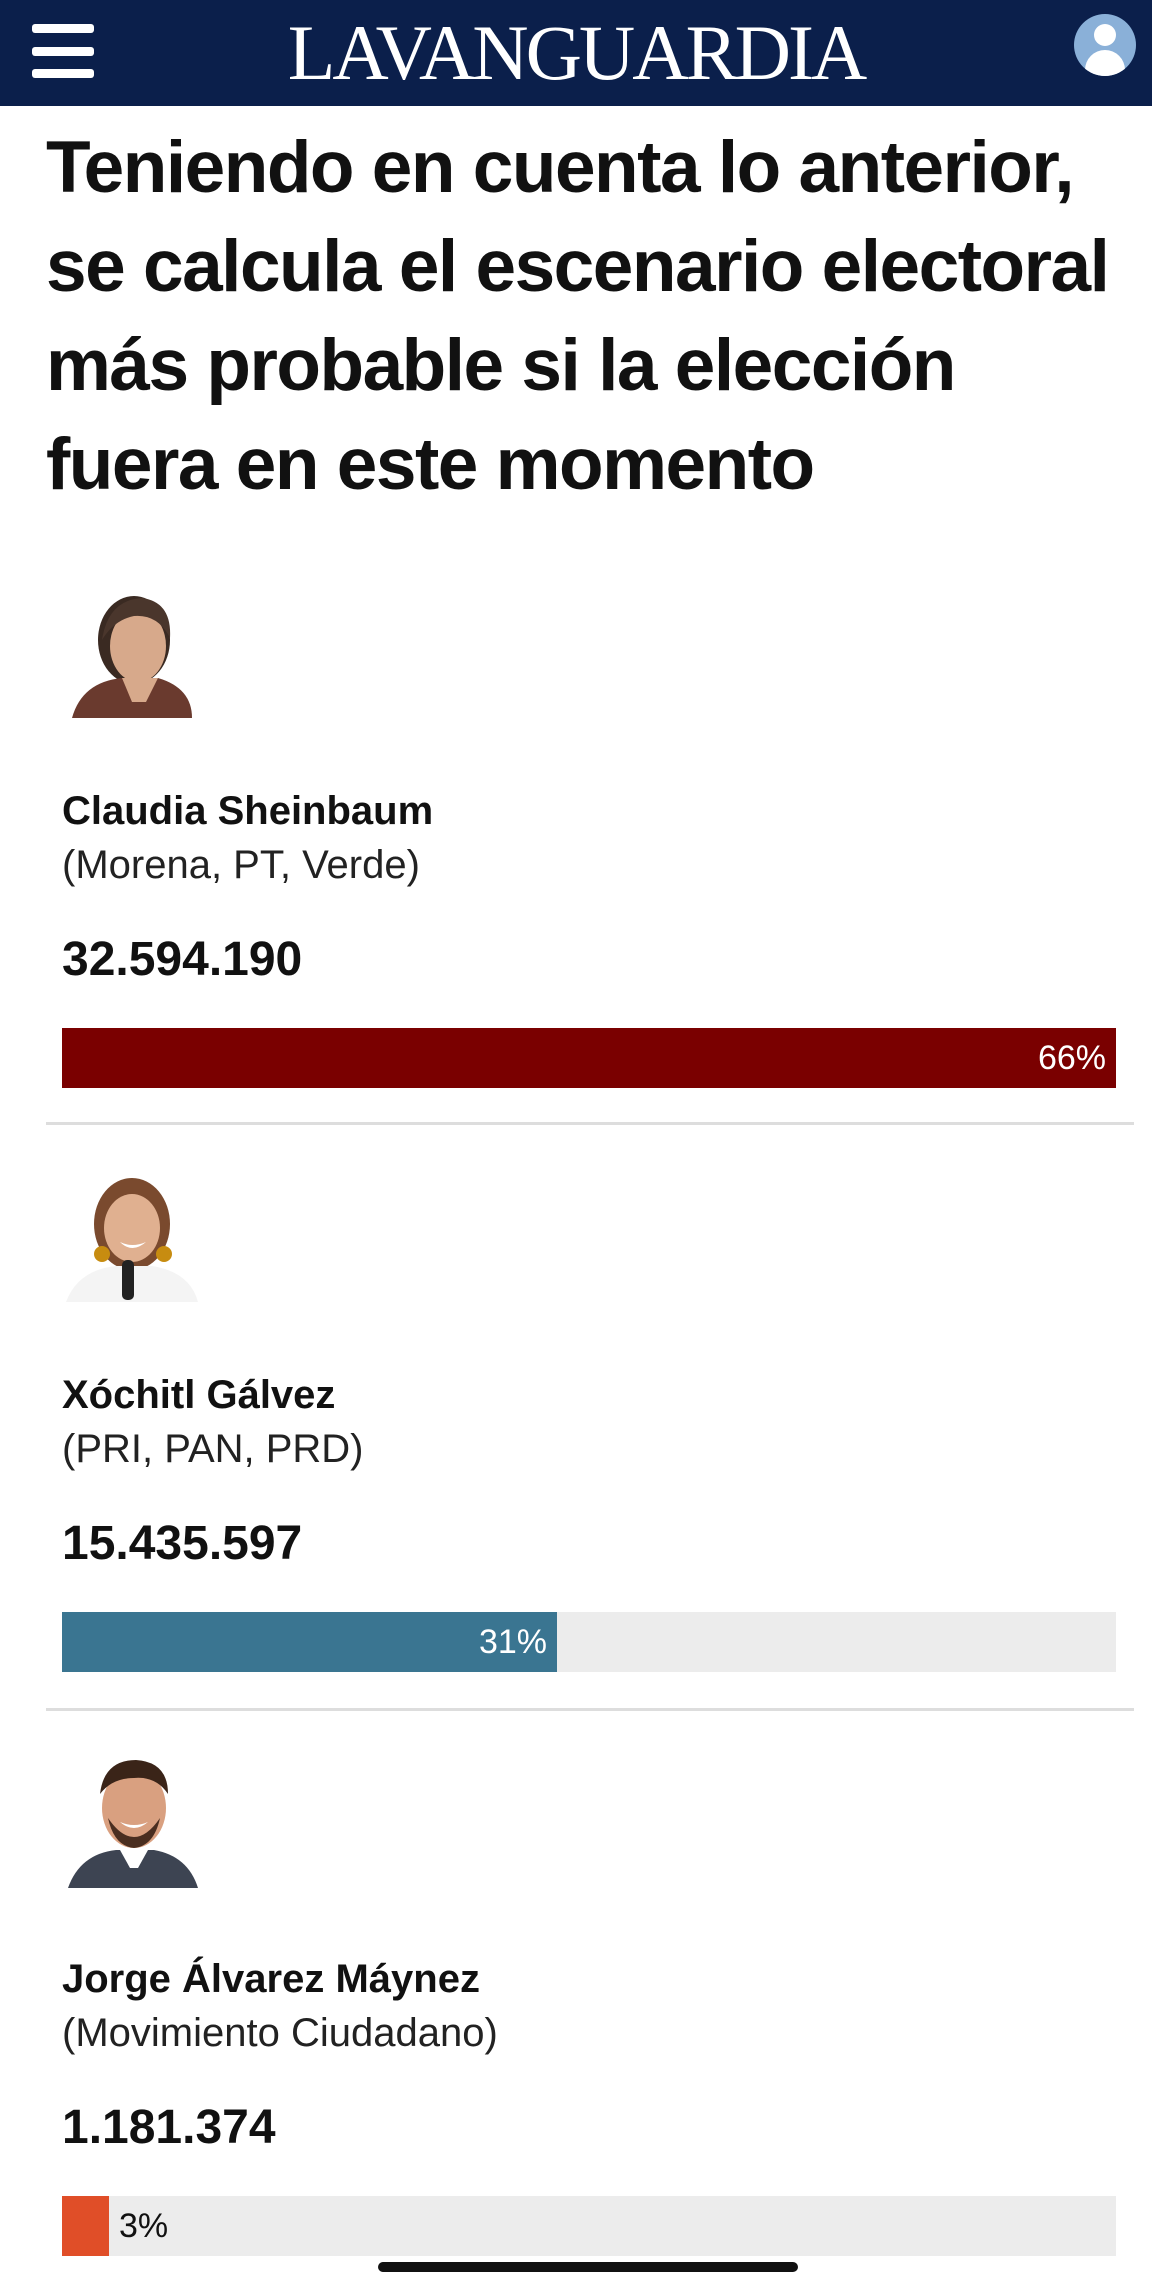 Image resolution: width=1152 pixels, height=2272 pixels. I want to click on candidate-name: Jorge Álvarez Máynez, so click(271, 1979).